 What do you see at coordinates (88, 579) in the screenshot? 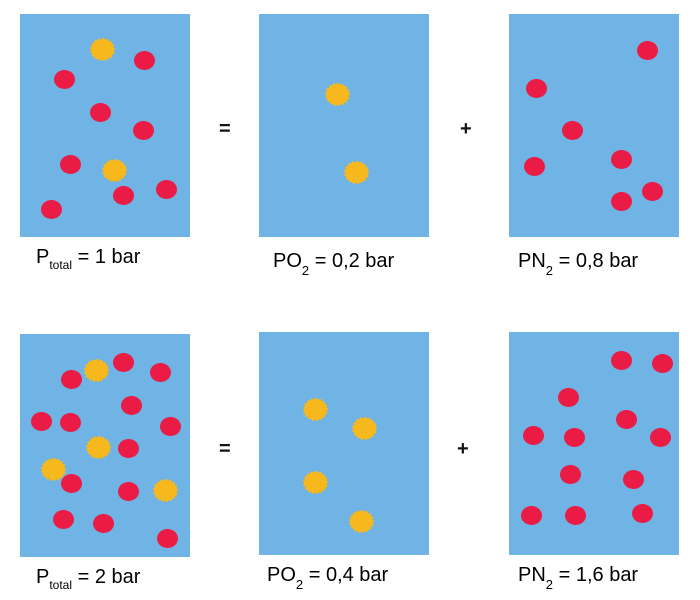
I see `total-pressure-label-row2: Ptotal = 2 bar` at bounding box center [88, 579].